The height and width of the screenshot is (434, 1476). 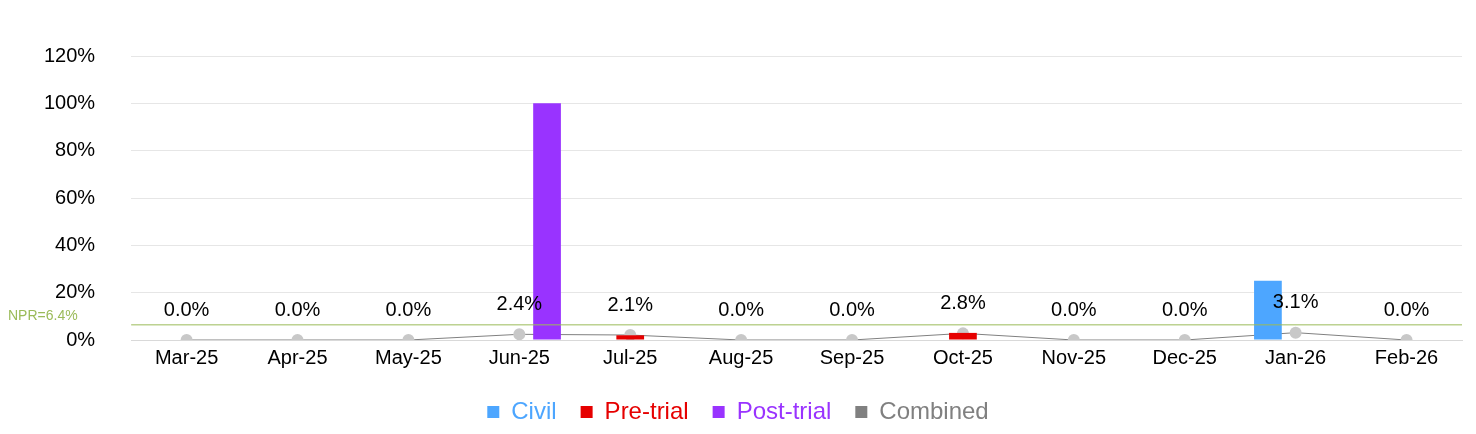 What do you see at coordinates (534, 410) in the screenshot?
I see `legend-label: Civil` at bounding box center [534, 410].